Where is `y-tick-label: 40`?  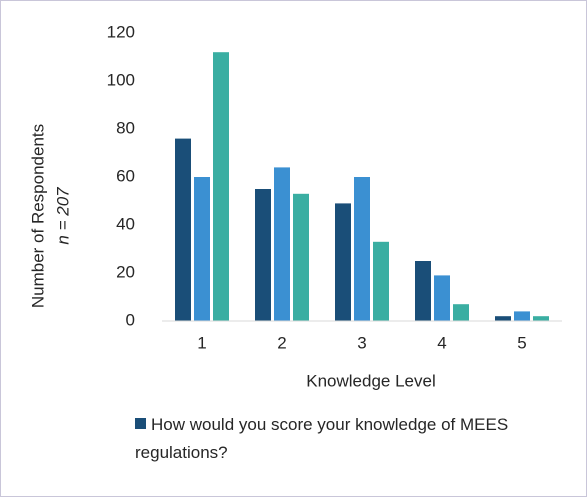 y-tick-label: 40 is located at coordinates (125, 223).